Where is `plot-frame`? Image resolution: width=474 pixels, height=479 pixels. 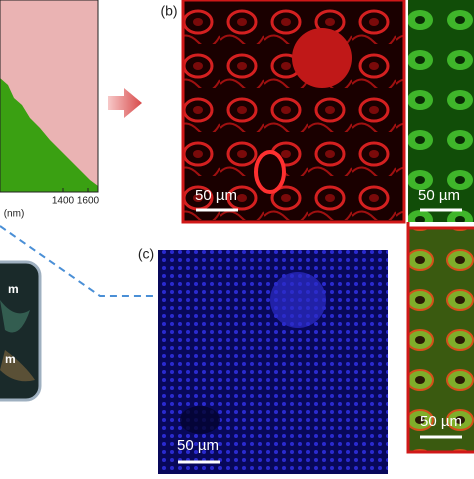 plot-frame is located at coordinates (49, 96).